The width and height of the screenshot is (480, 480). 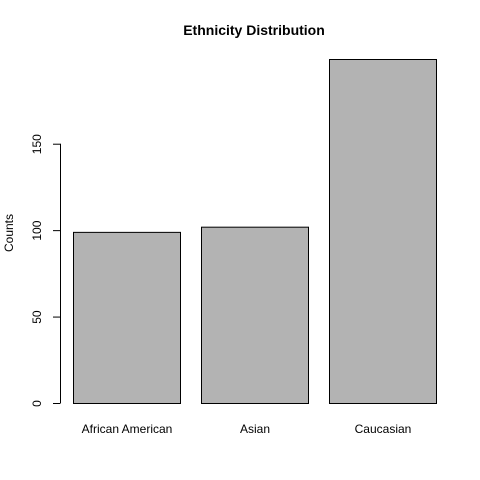 What do you see at coordinates (255, 315) in the screenshot?
I see `bar-asian` at bounding box center [255, 315].